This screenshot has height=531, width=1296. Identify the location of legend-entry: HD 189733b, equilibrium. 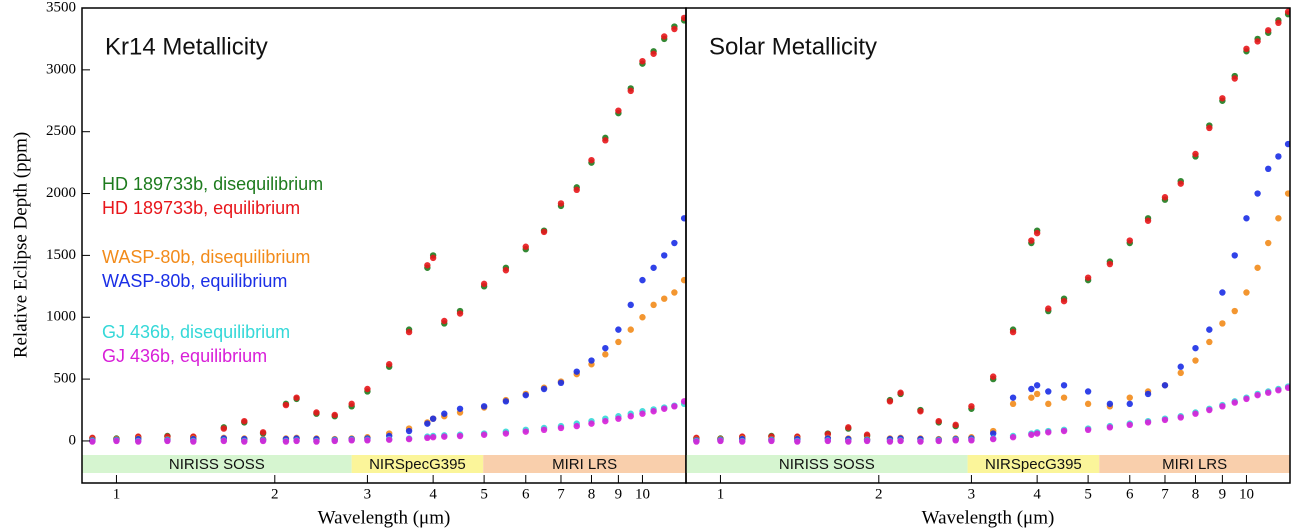
(201, 208).